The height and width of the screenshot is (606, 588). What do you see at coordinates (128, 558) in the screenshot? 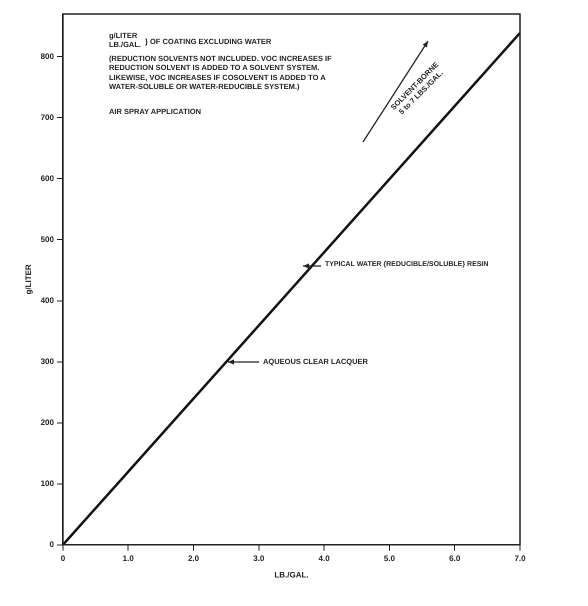
I see `x-tick-label: 1.0` at bounding box center [128, 558].